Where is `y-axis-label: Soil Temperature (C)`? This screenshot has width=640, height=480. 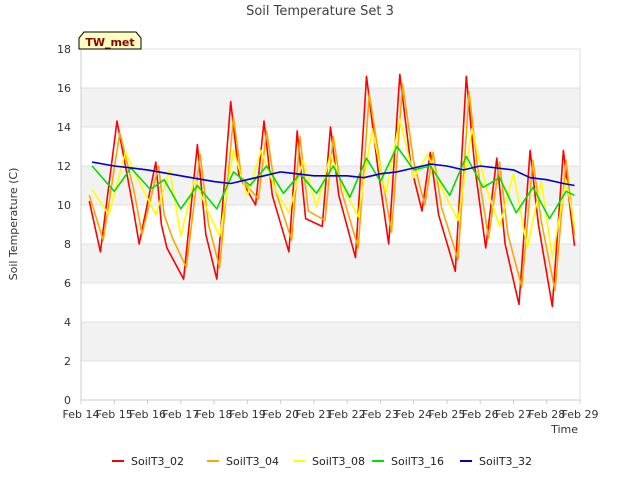
y-axis-label: Soil Temperature (C) is located at coordinates (13, 224).